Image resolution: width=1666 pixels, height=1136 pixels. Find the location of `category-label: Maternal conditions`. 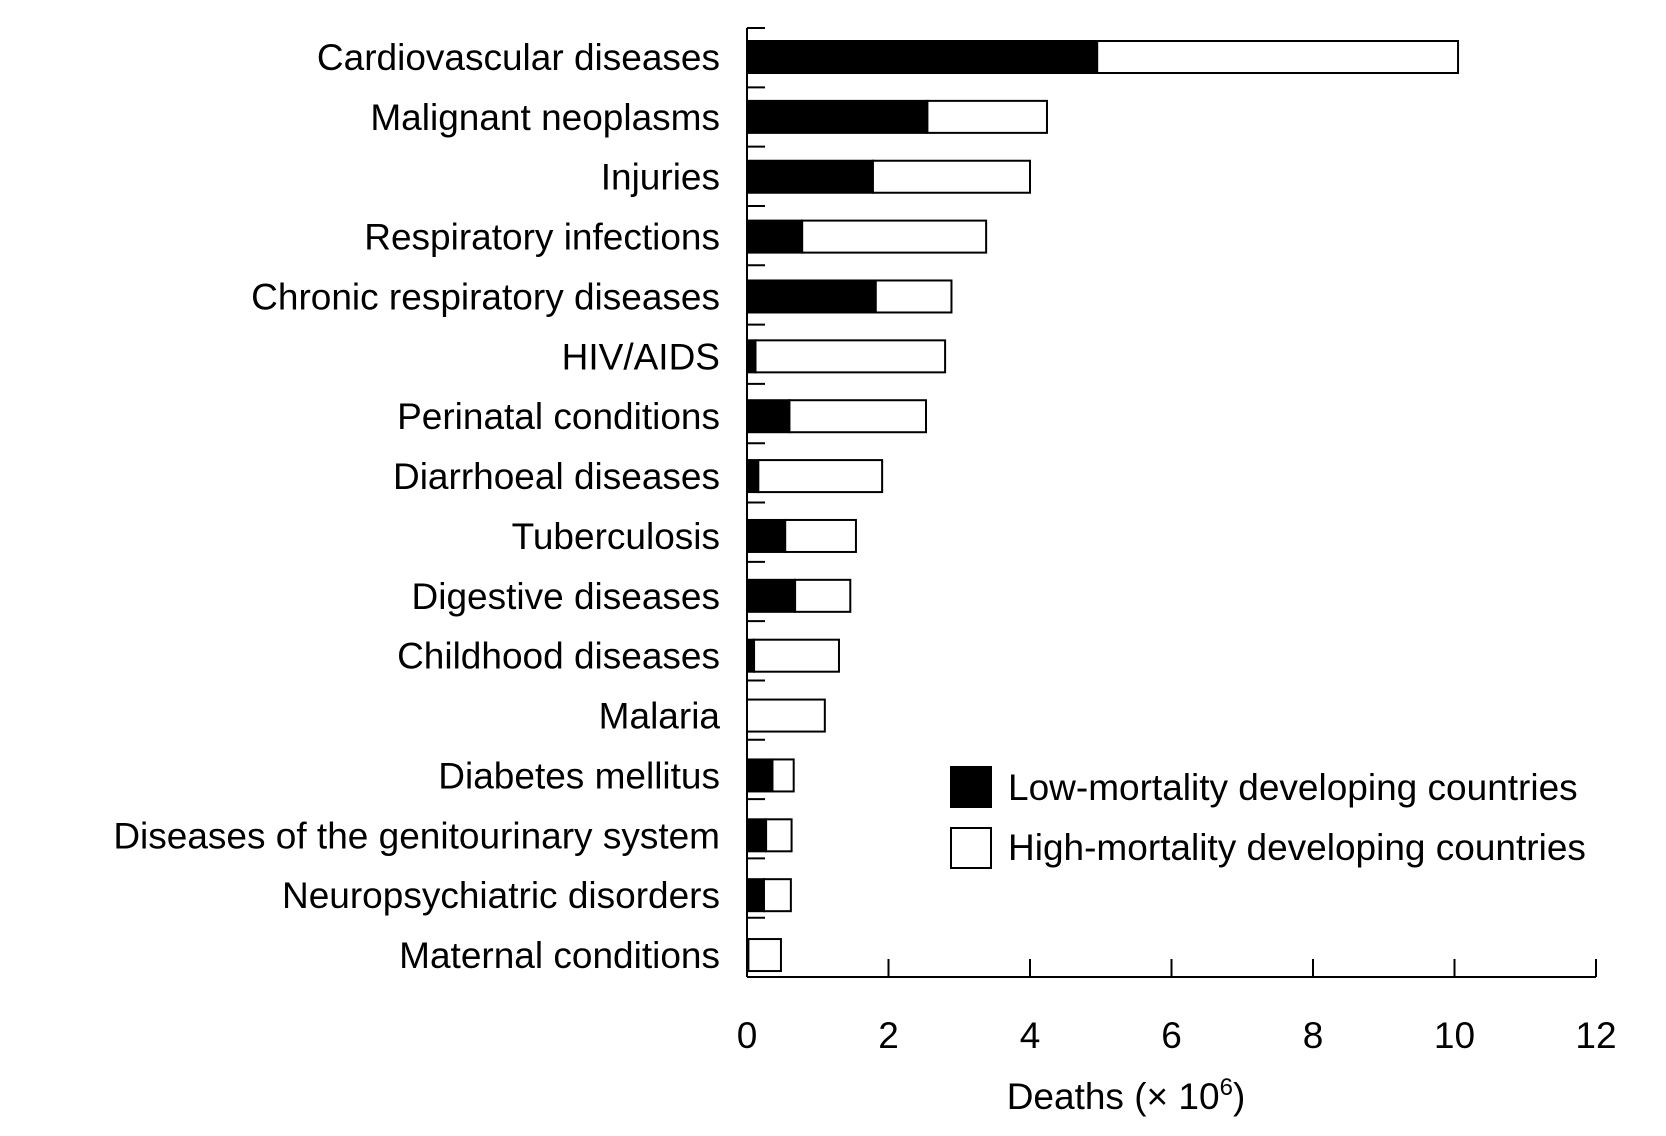

category-label: Maternal conditions is located at coordinates (559, 955).